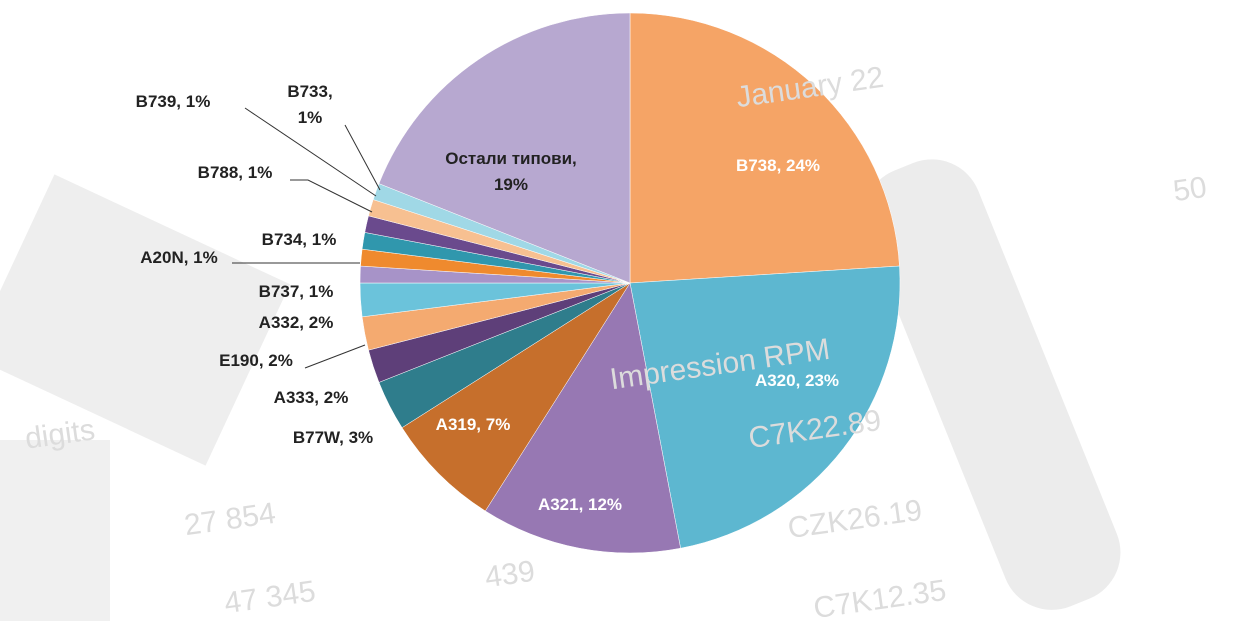  I want to click on data-label: A20N, 1%, so click(179, 257).